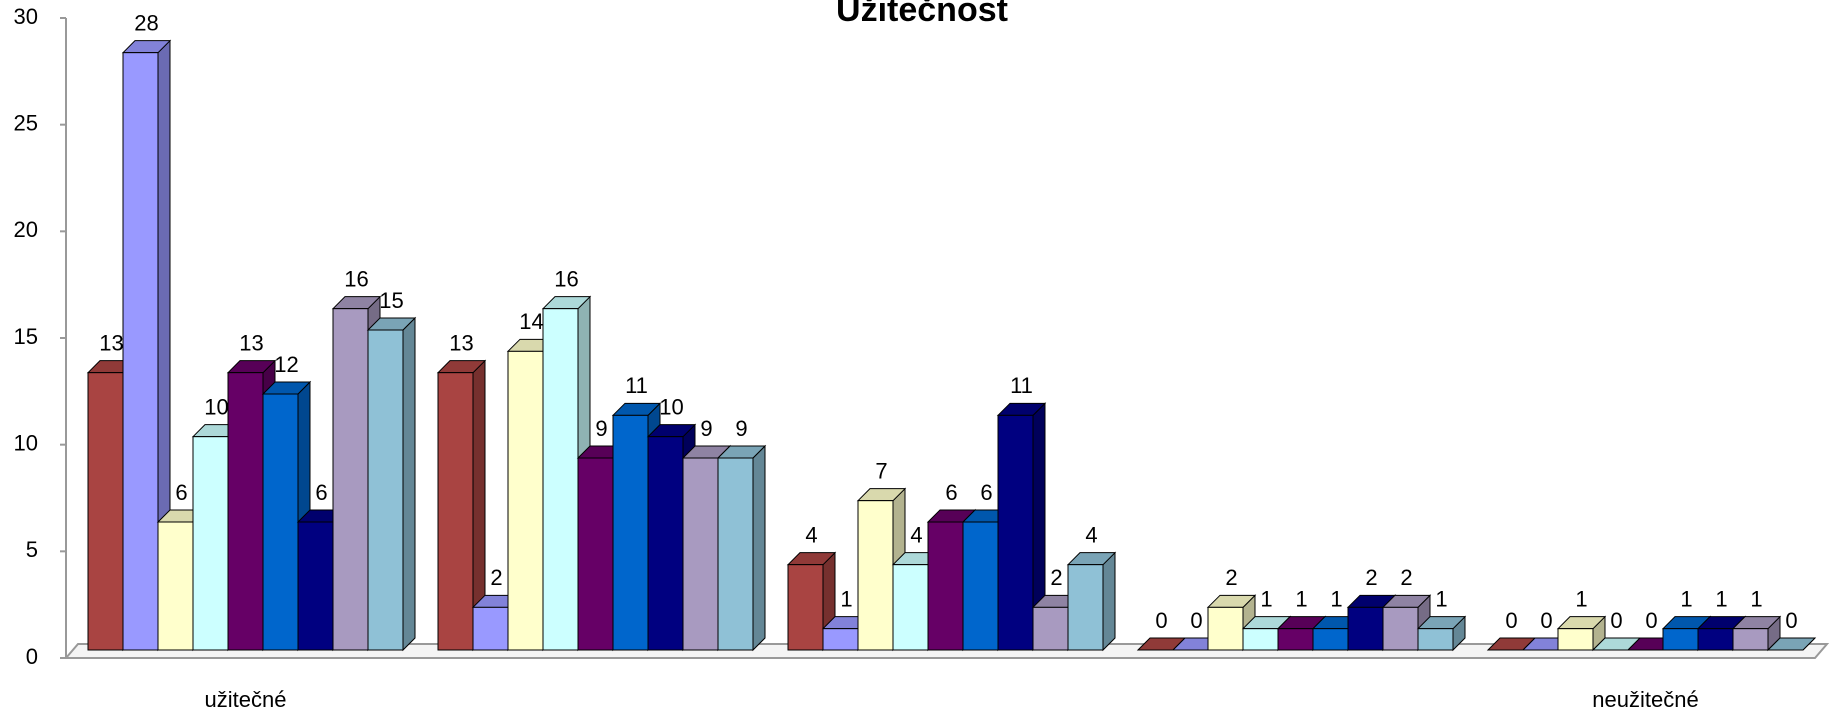 The image size is (1842, 717). What do you see at coordinates (286, 364) in the screenshot?
I see `value-label: 12` at bounding box center [286, 364].